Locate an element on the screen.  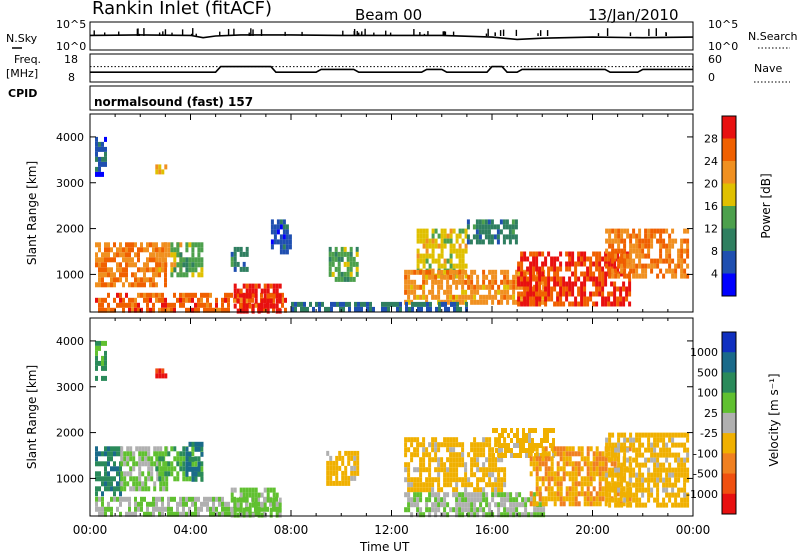
colorbar-segment is located at coordinates (729, 443).